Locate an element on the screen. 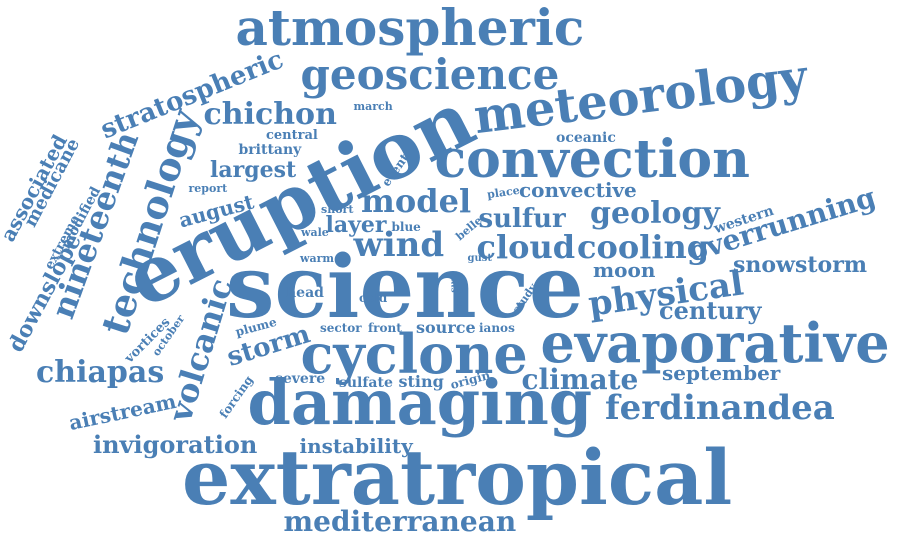  word-model: model is located at coordinates (416, 201).